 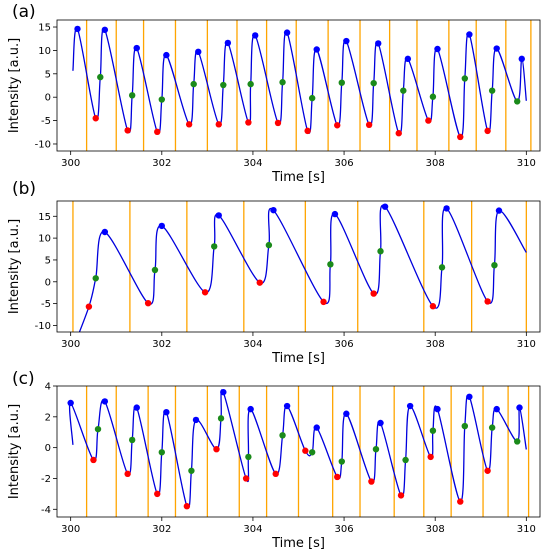 I want to click on y-tick-label: -10, so click(x=43, y=326).